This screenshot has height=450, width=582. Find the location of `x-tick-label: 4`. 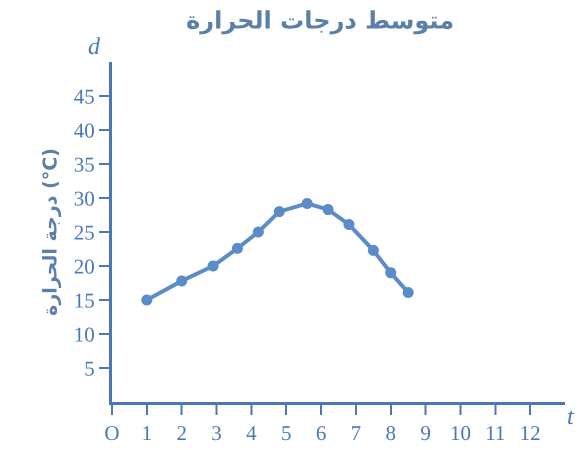

x-tick-label: 4 is located at coordinates (252, 433).